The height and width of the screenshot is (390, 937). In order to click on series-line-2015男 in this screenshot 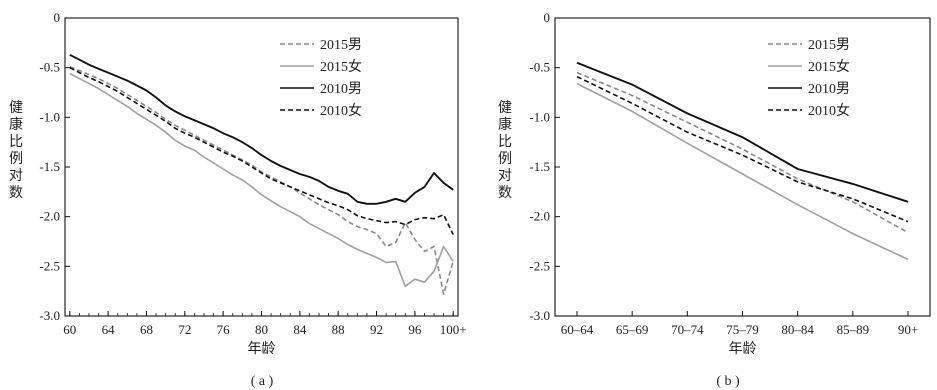, I will do `click(742, 152)`.